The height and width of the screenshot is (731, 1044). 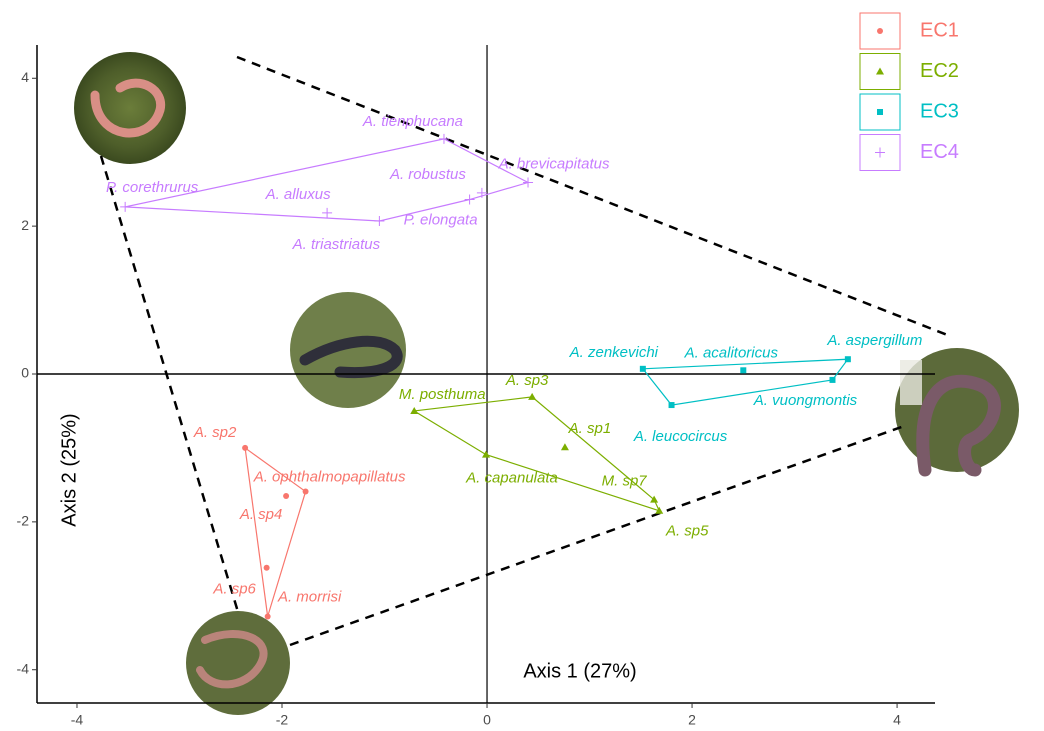 What do you see at coordinates (874, 340) in the screenshot?
I see `point-label: A. aspergillum` at bounding box center [874, 340].